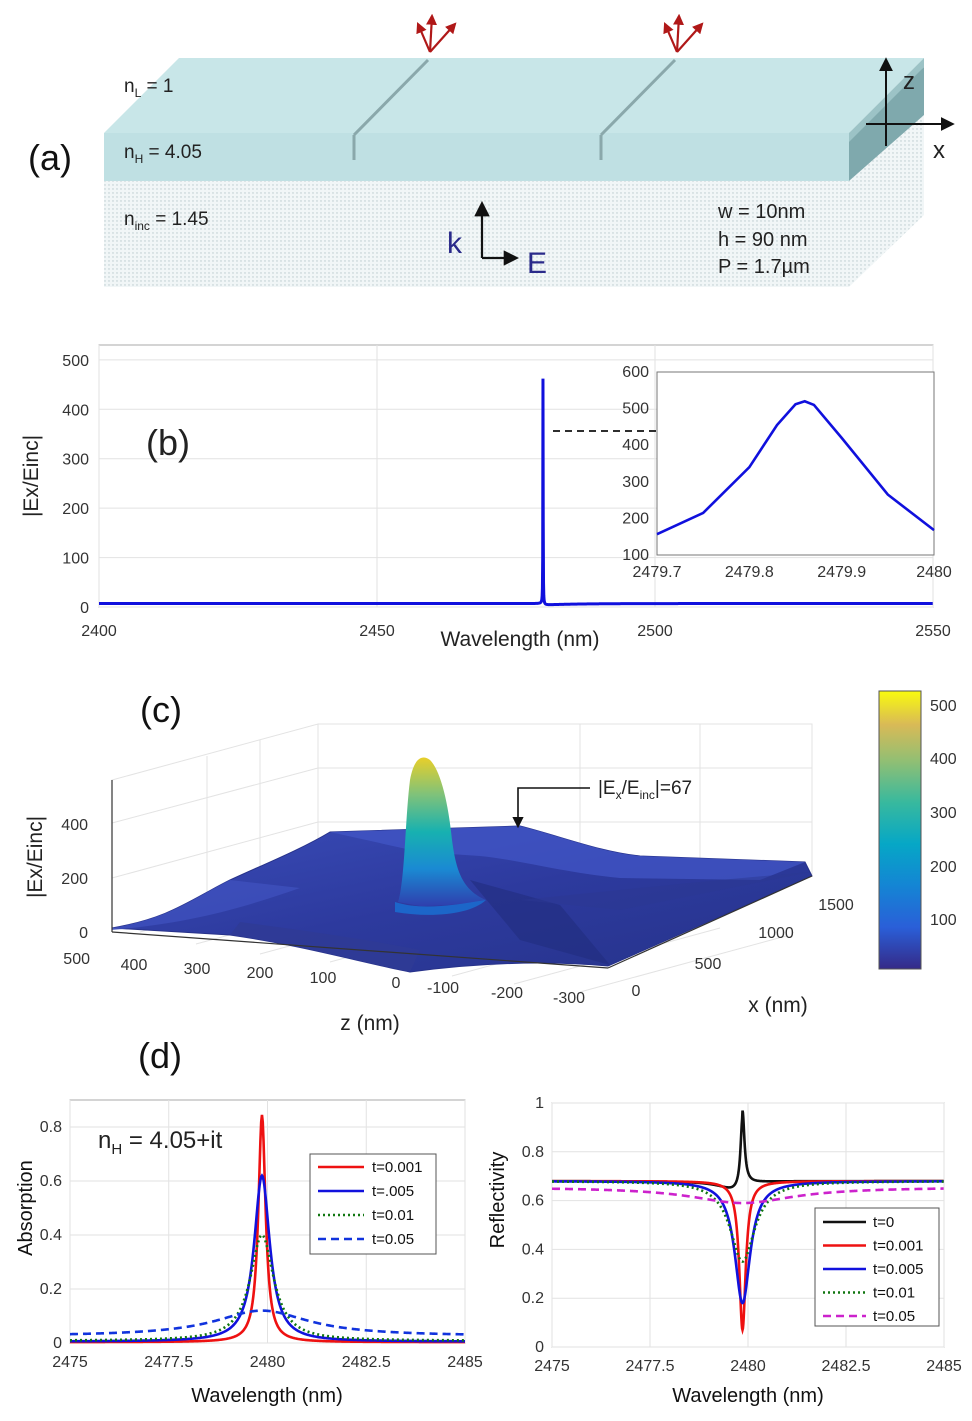 Image resolution: width=972 pixels, height=1421 pixels. What do you see at coordinates (70, 1362) in the screenshot?
I see `abs-x-tick: 2475` at bounding box center [70, 1362].